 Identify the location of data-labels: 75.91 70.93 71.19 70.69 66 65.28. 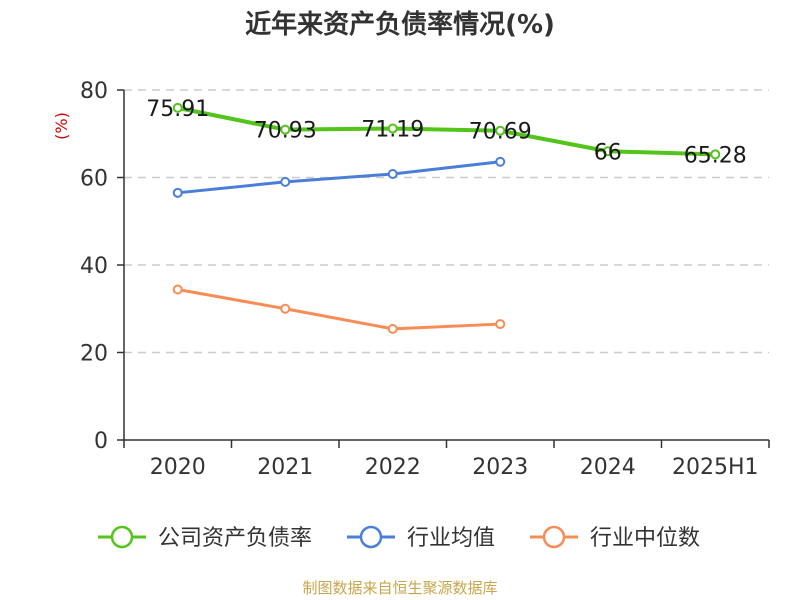
(446, 133).